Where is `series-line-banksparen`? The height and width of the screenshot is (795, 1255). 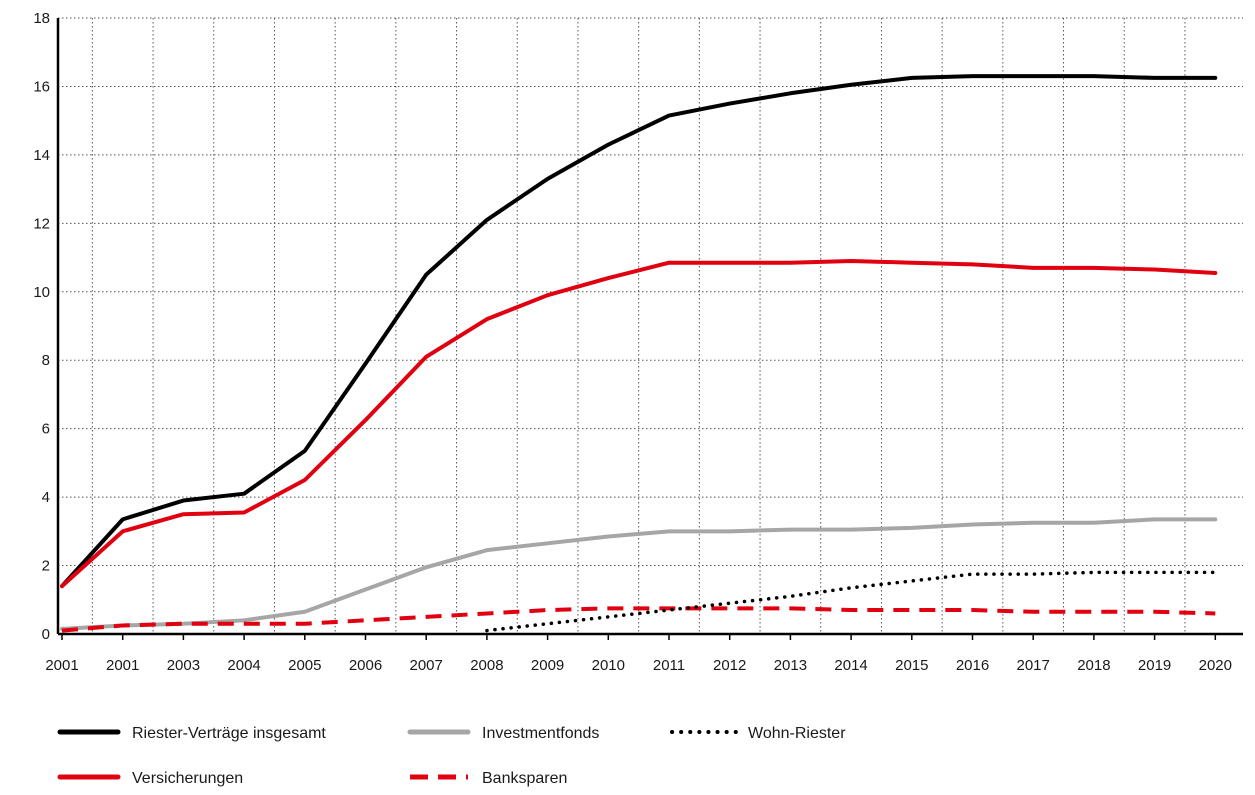
series-line-banksparen is located at coordinates (638, 619).